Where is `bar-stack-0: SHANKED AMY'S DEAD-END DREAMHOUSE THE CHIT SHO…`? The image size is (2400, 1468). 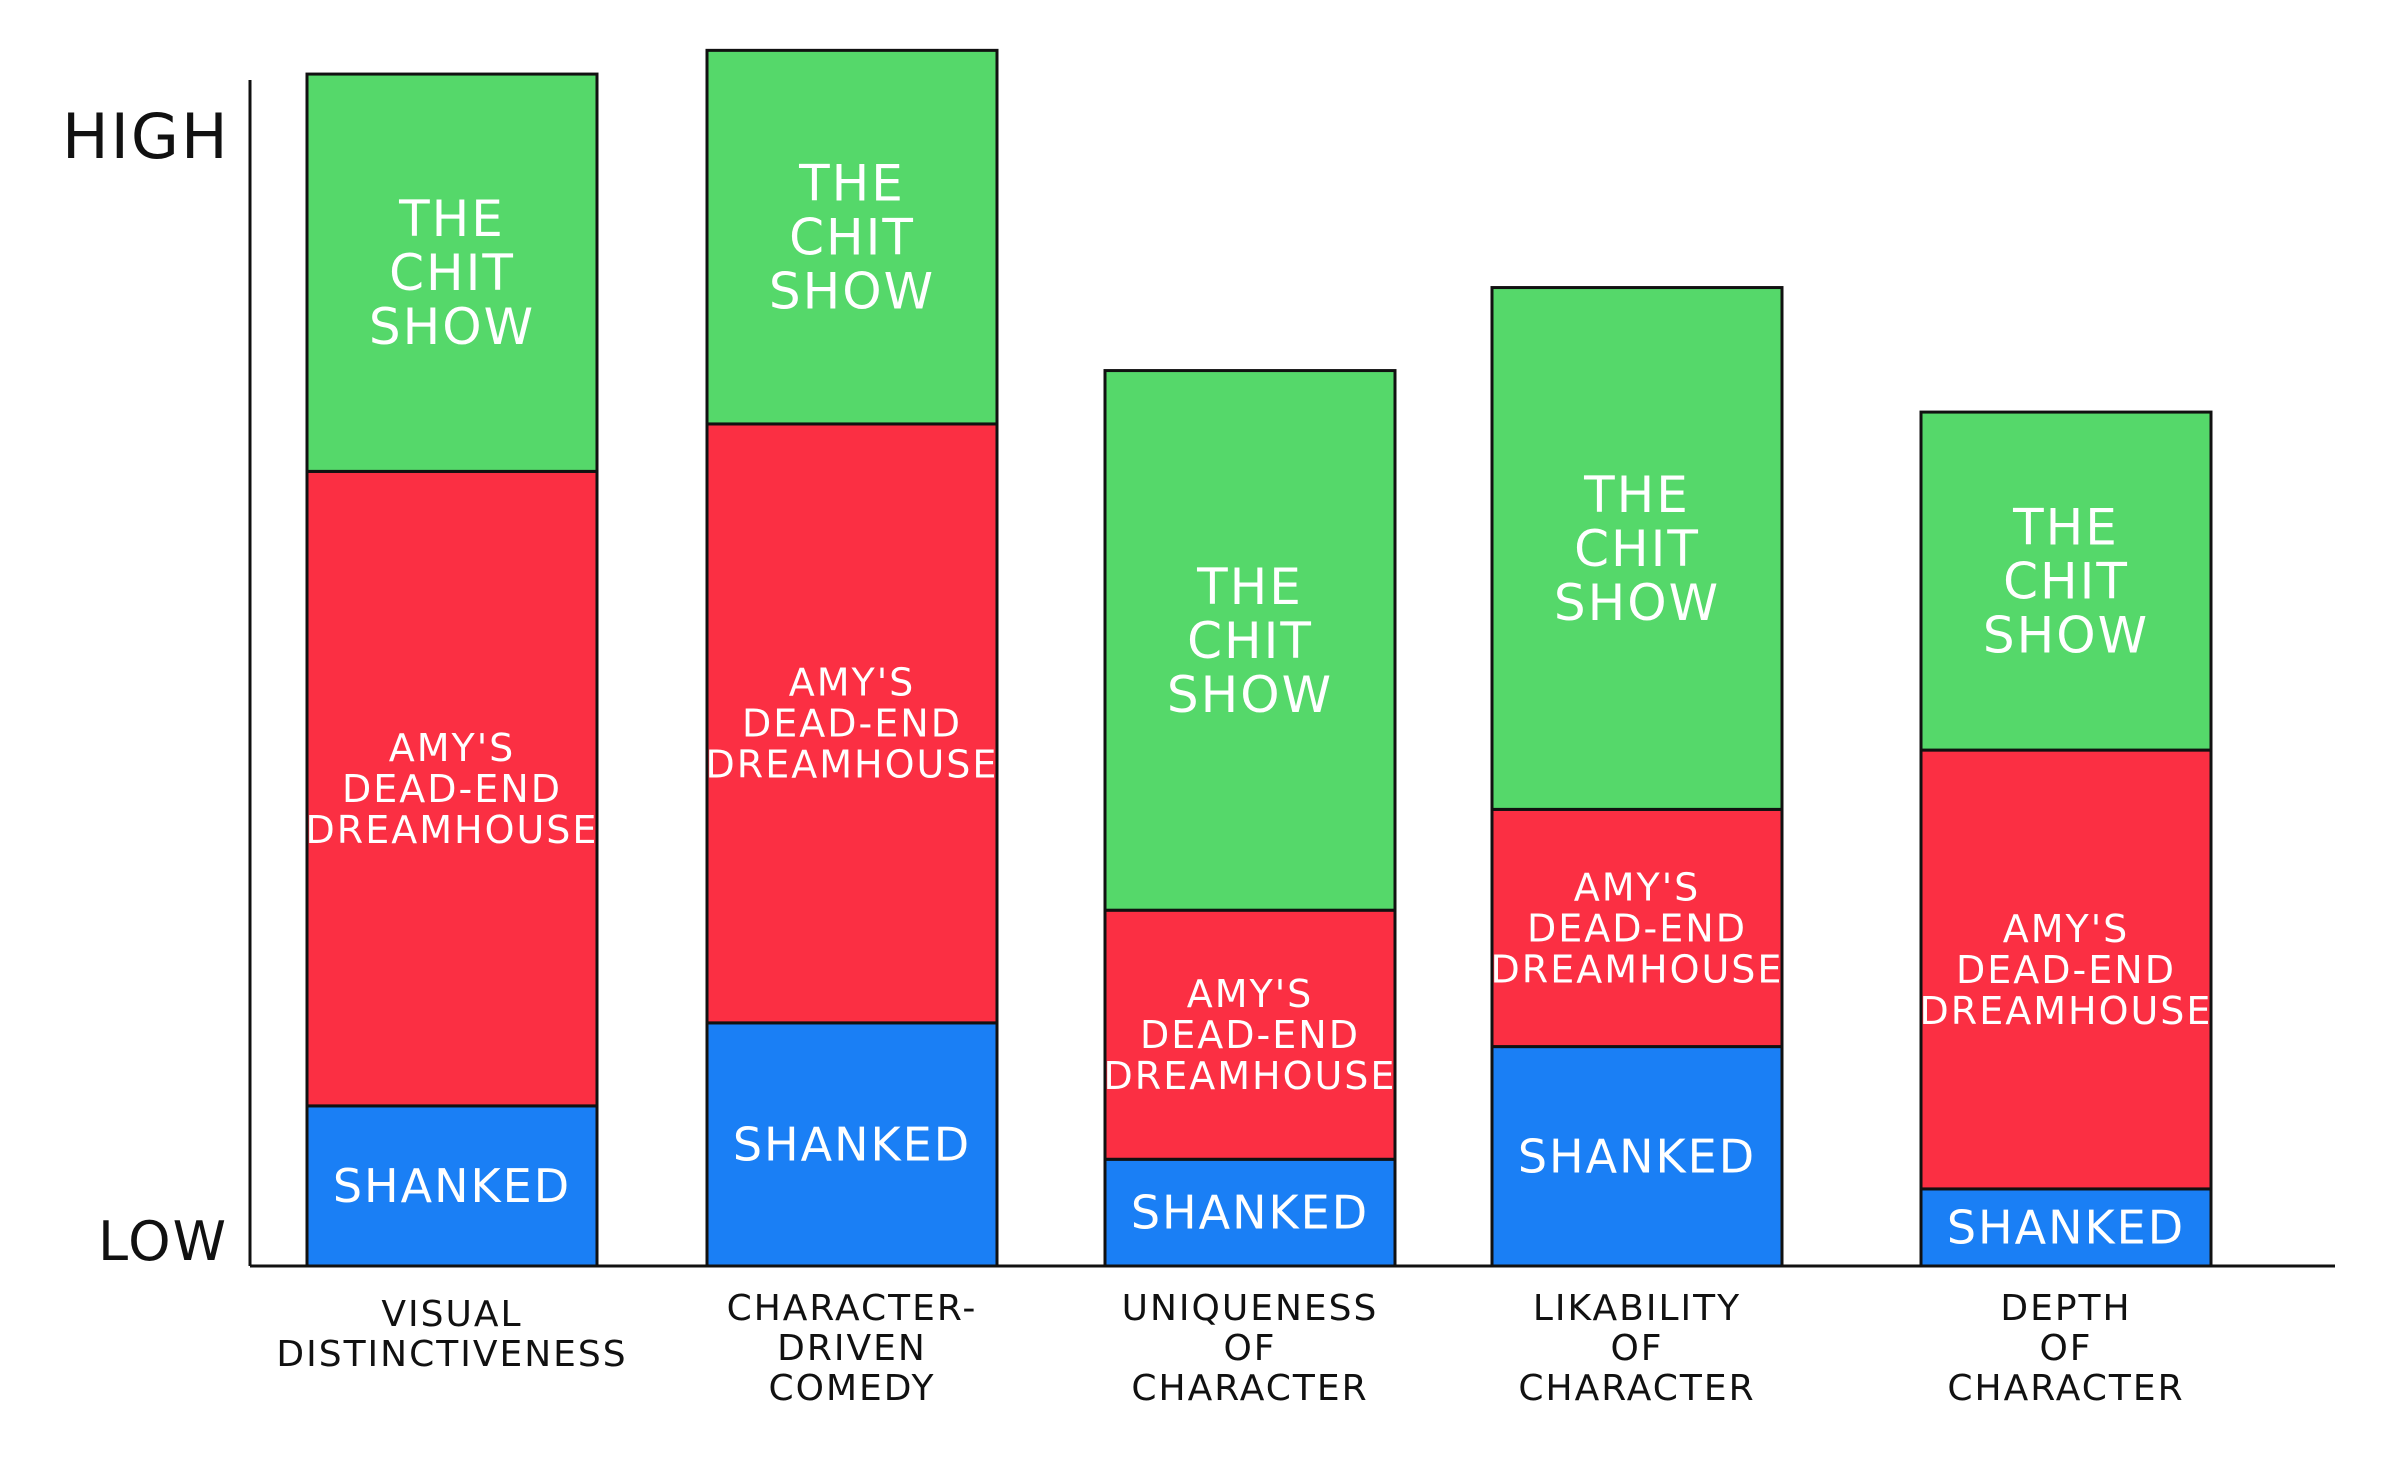
bar-stack-0: SHANKED AMY'S DEAD-END DREAMHOUSE THE CHIT SHO… is located at coordinates (452, 670).